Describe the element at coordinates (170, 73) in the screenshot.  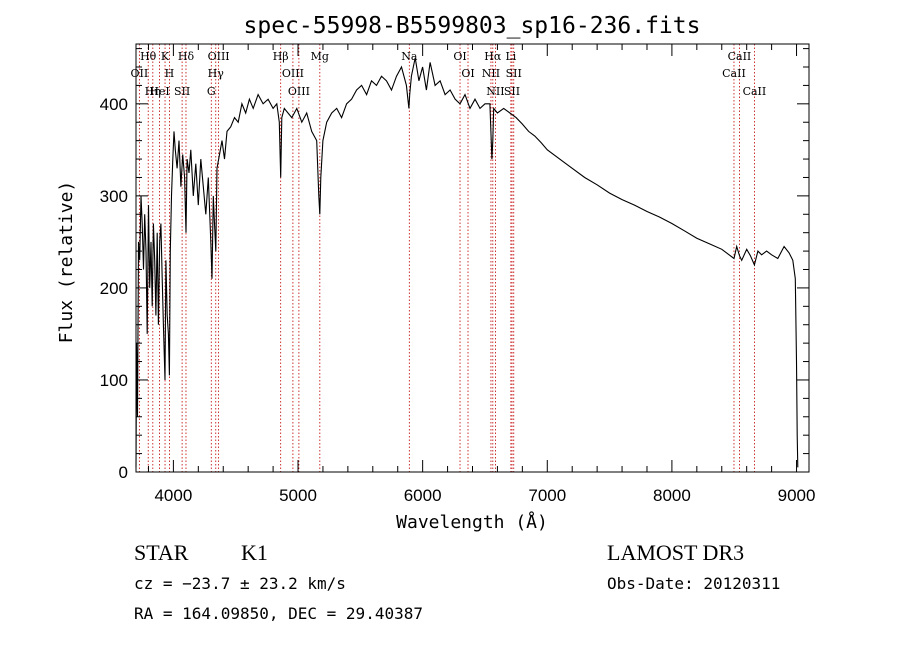
I see `marker-label: H` at that location.